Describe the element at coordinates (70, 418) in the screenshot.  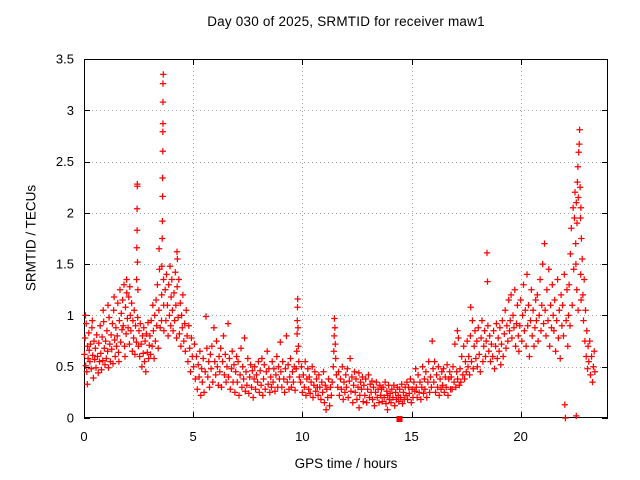
I see `y-tick-label: 0` at that location.